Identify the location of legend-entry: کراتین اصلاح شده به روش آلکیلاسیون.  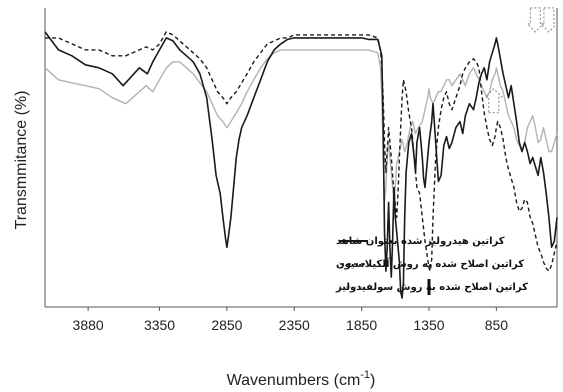
(430, 263).